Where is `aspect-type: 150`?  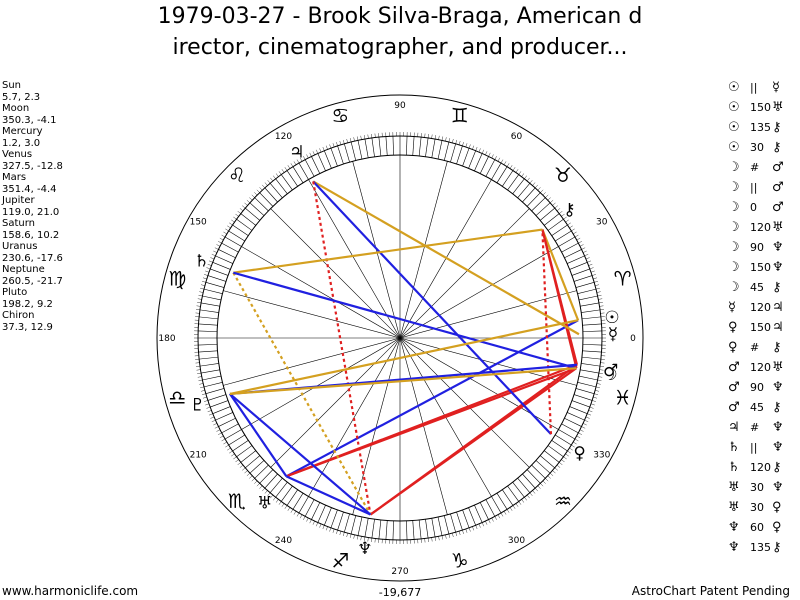
aspect-type: 150 is located at coordinates (760, 327).